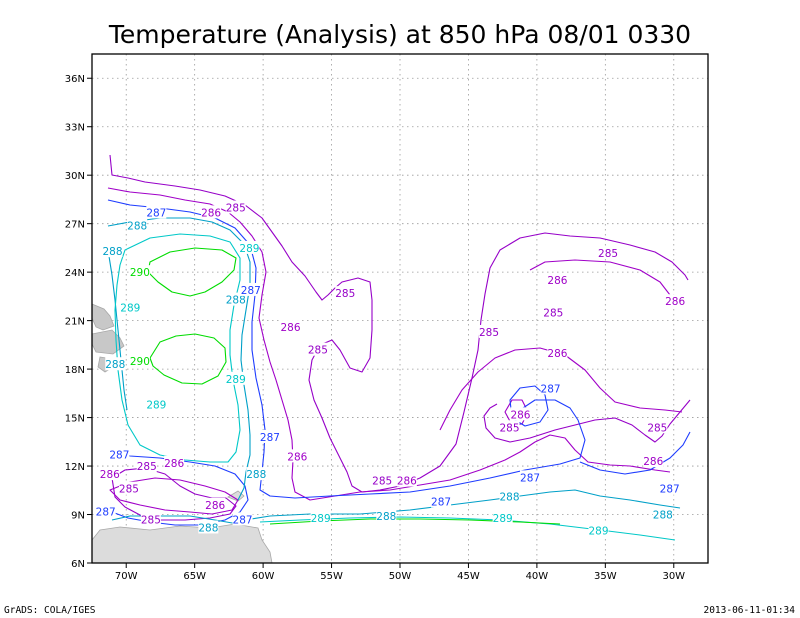 The height and width of the screenshot is (618, 800). What do you see at coordinates (75, 322) in the screenshot?
I see `y-tick-label: 21N` at bounding box center [75, 322].